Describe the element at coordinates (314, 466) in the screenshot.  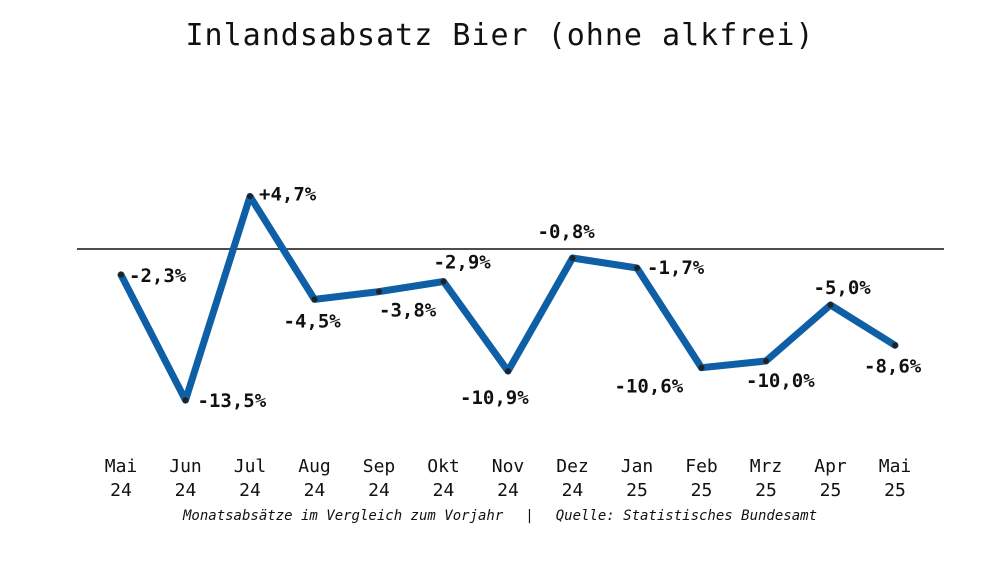
I see `x-tick-month: Aug` at that location.